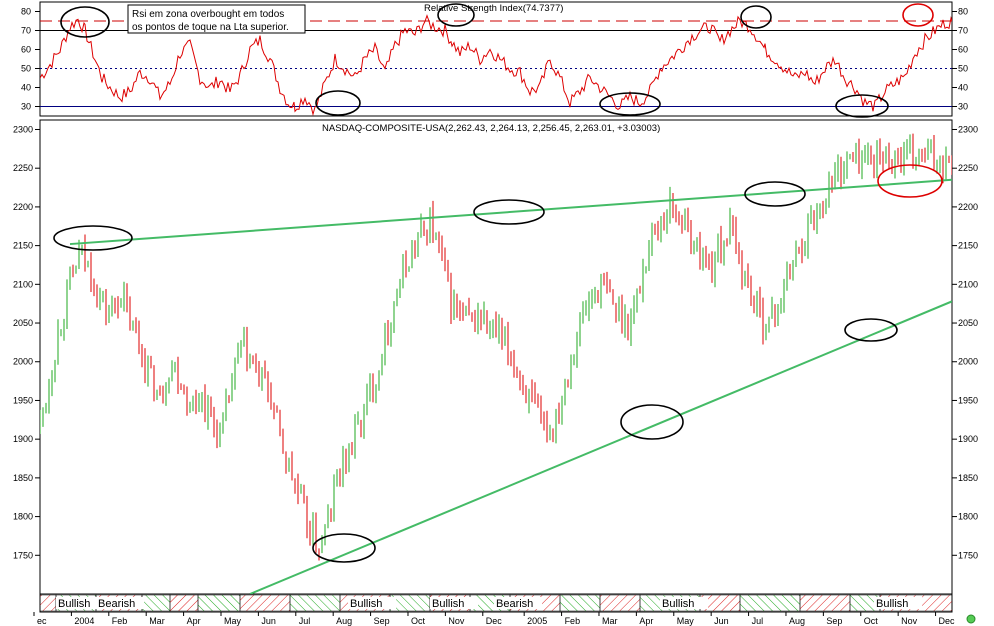  Describe the element at coordinates (646, 621) in the screenshot. I see `x-tick-label: Apr` at that location.